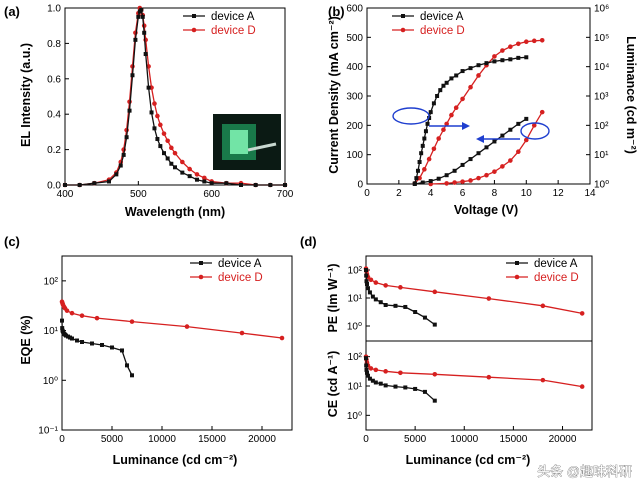 This screenshot has width=640, height=482. What do you see at coordinates (12, 241) in the screenshot?
I see `panel-label-c: (c)` at bounding box center [12, 241].